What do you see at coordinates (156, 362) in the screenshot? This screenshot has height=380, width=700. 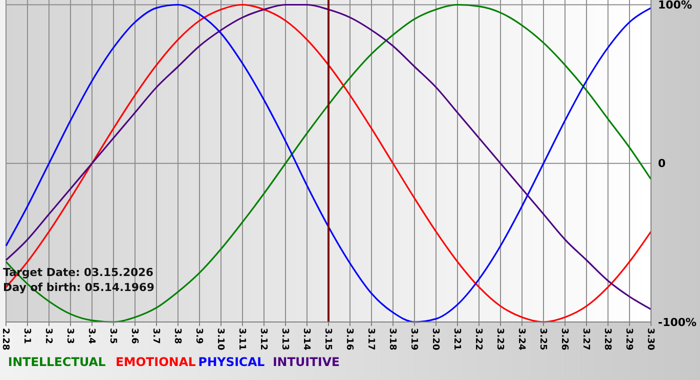 I see `text: EMOTIONAL` at bounding box center [156, 362].